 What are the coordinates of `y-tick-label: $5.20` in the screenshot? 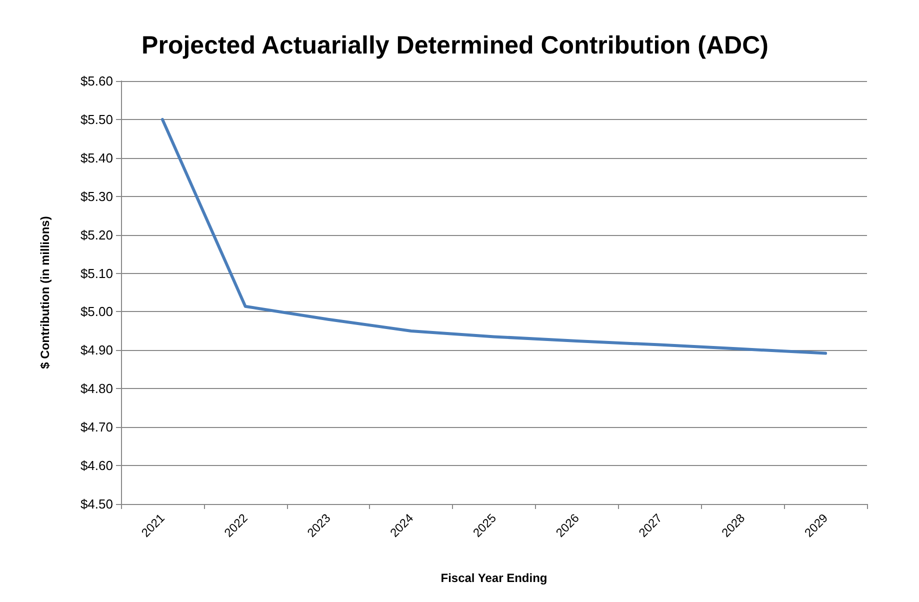 It's located at (96, 234).